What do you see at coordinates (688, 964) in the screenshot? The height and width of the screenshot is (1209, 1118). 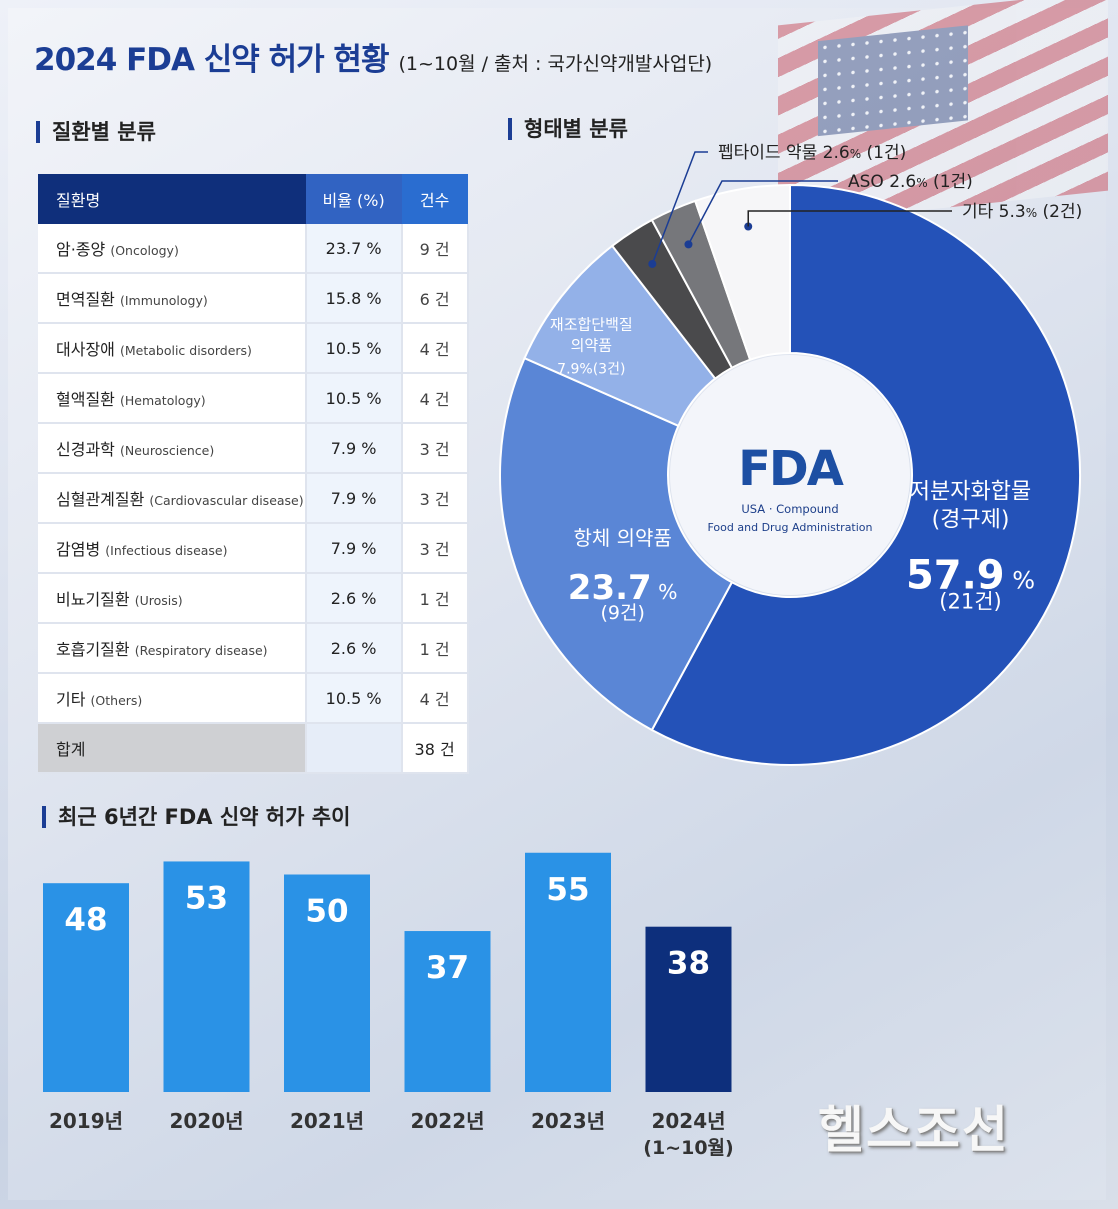 I see `bar-value-label-5: 38` at bounding box center [688, 964].